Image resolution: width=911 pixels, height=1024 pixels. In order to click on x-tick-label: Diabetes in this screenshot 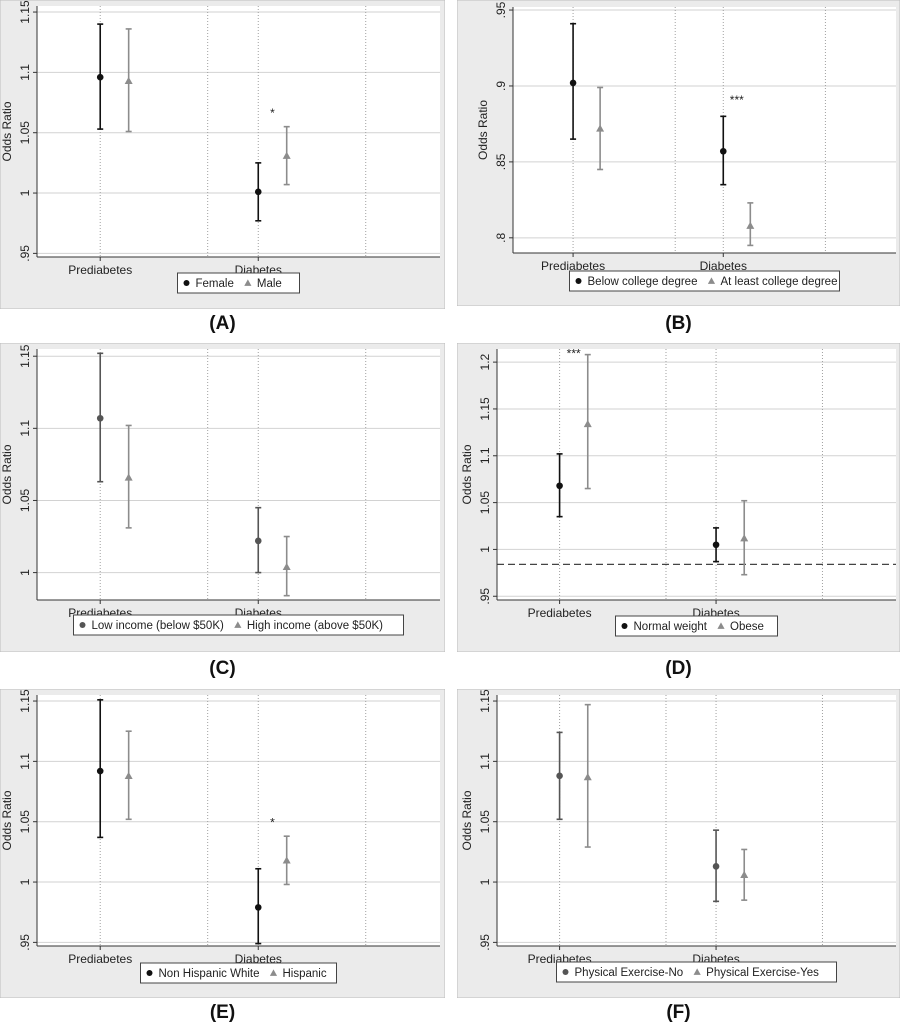, I will do `click(723, 266)`.